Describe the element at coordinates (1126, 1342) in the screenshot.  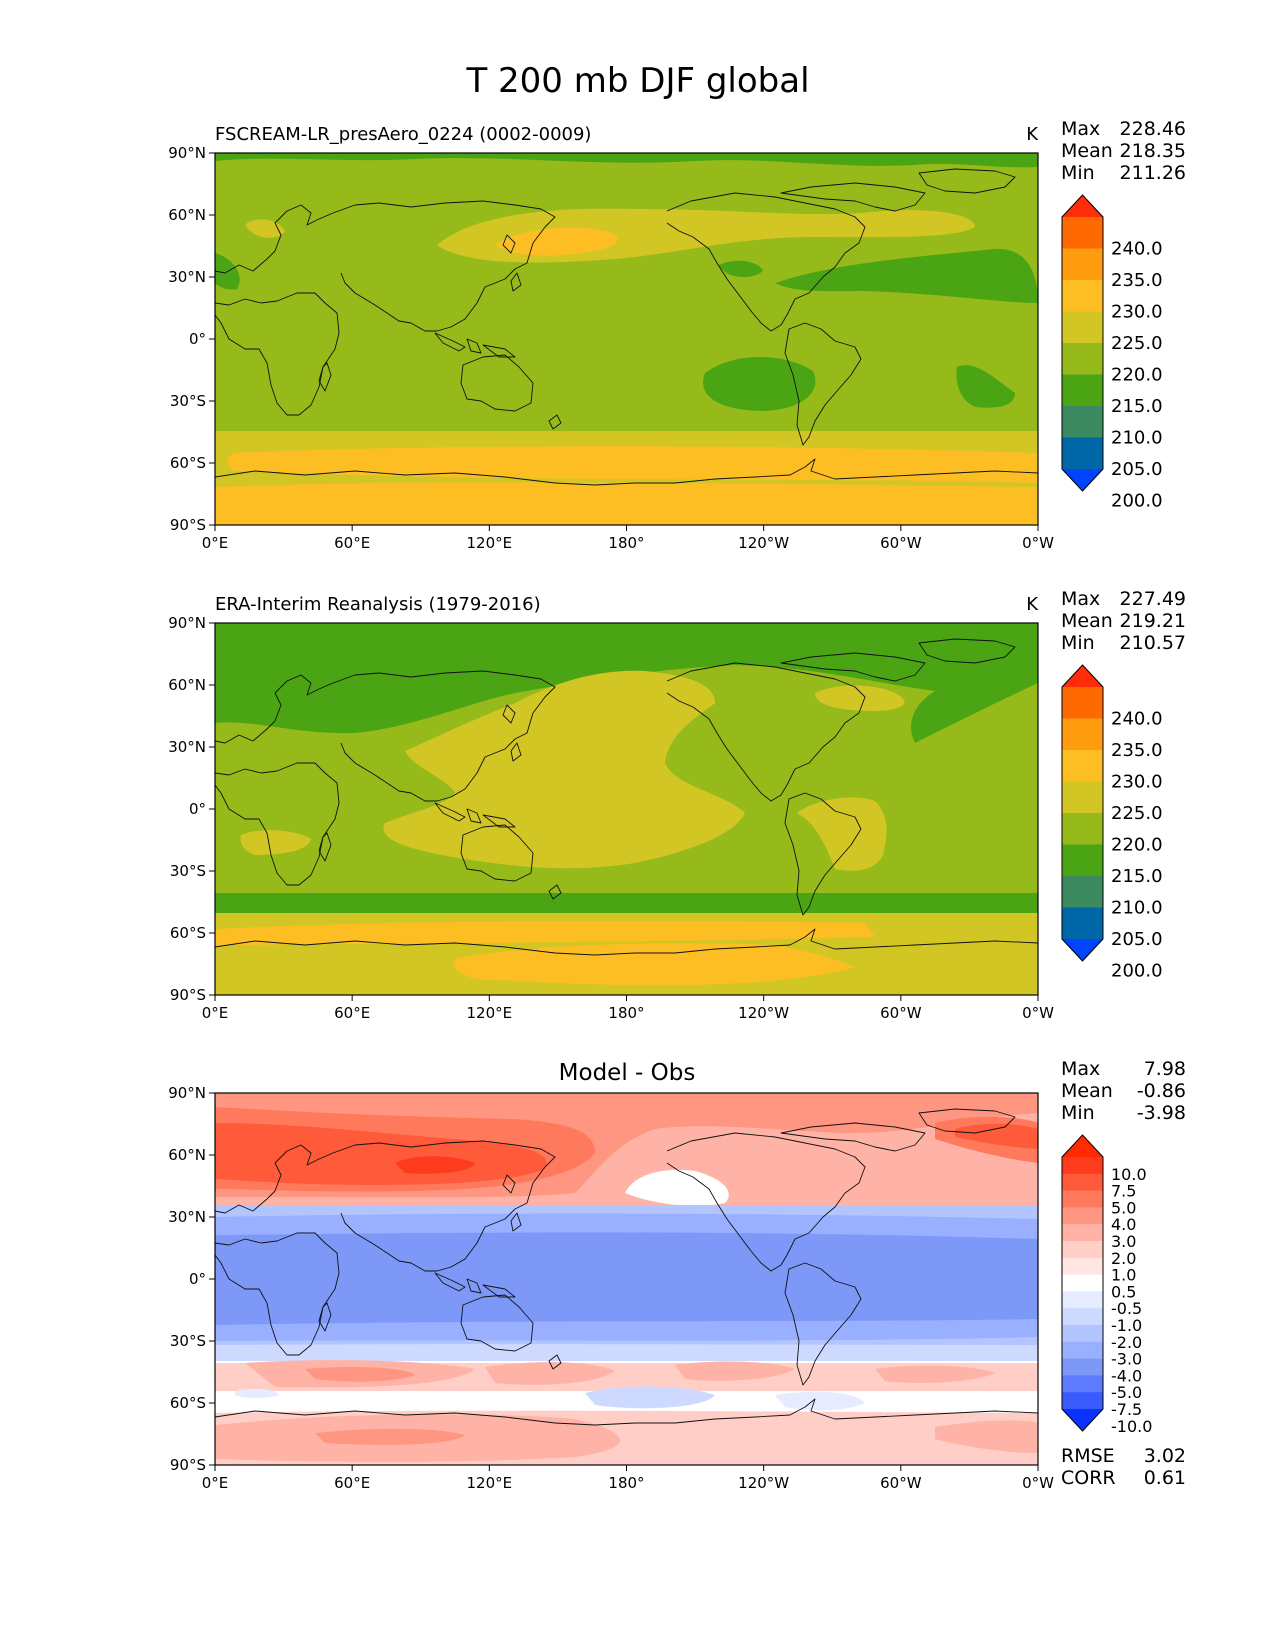
I see `colorbar-label: -2.0` at that location.